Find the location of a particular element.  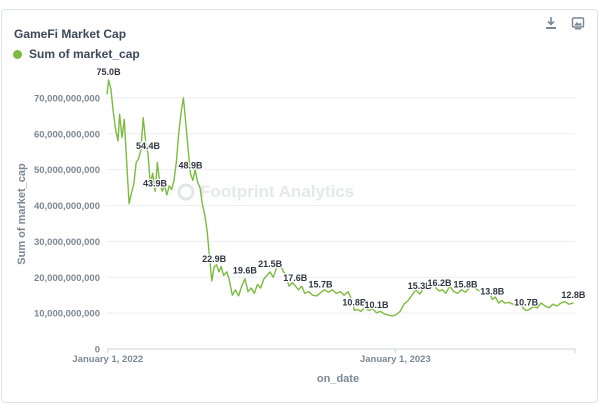

y-tick-label: 70,000,000,000 is located at coordinates (67, 98).